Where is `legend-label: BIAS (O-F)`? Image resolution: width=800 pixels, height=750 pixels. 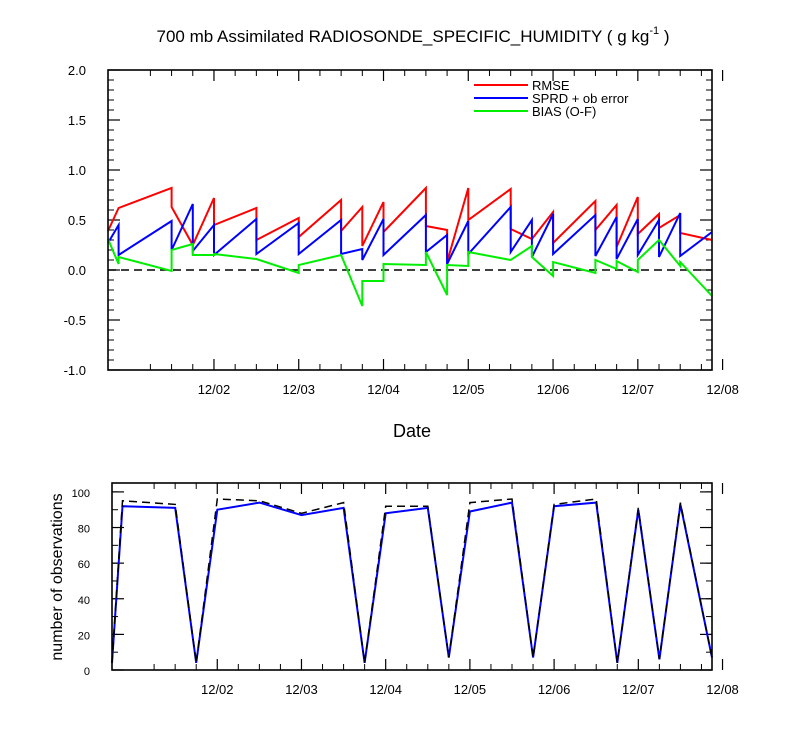 legend-label: BIAS (O-F) is located at coordinates (564, 111).